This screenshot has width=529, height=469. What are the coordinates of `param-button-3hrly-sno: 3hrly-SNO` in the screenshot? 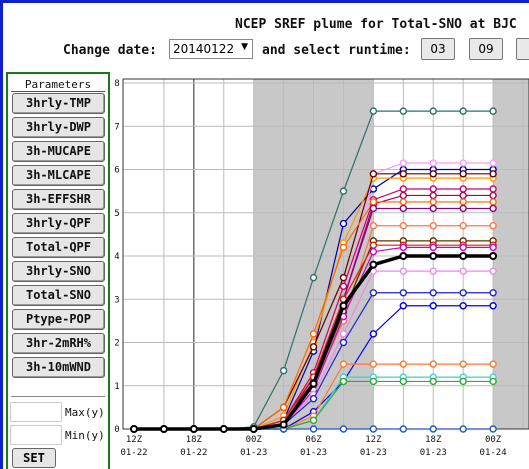 It's located at (58, 271).